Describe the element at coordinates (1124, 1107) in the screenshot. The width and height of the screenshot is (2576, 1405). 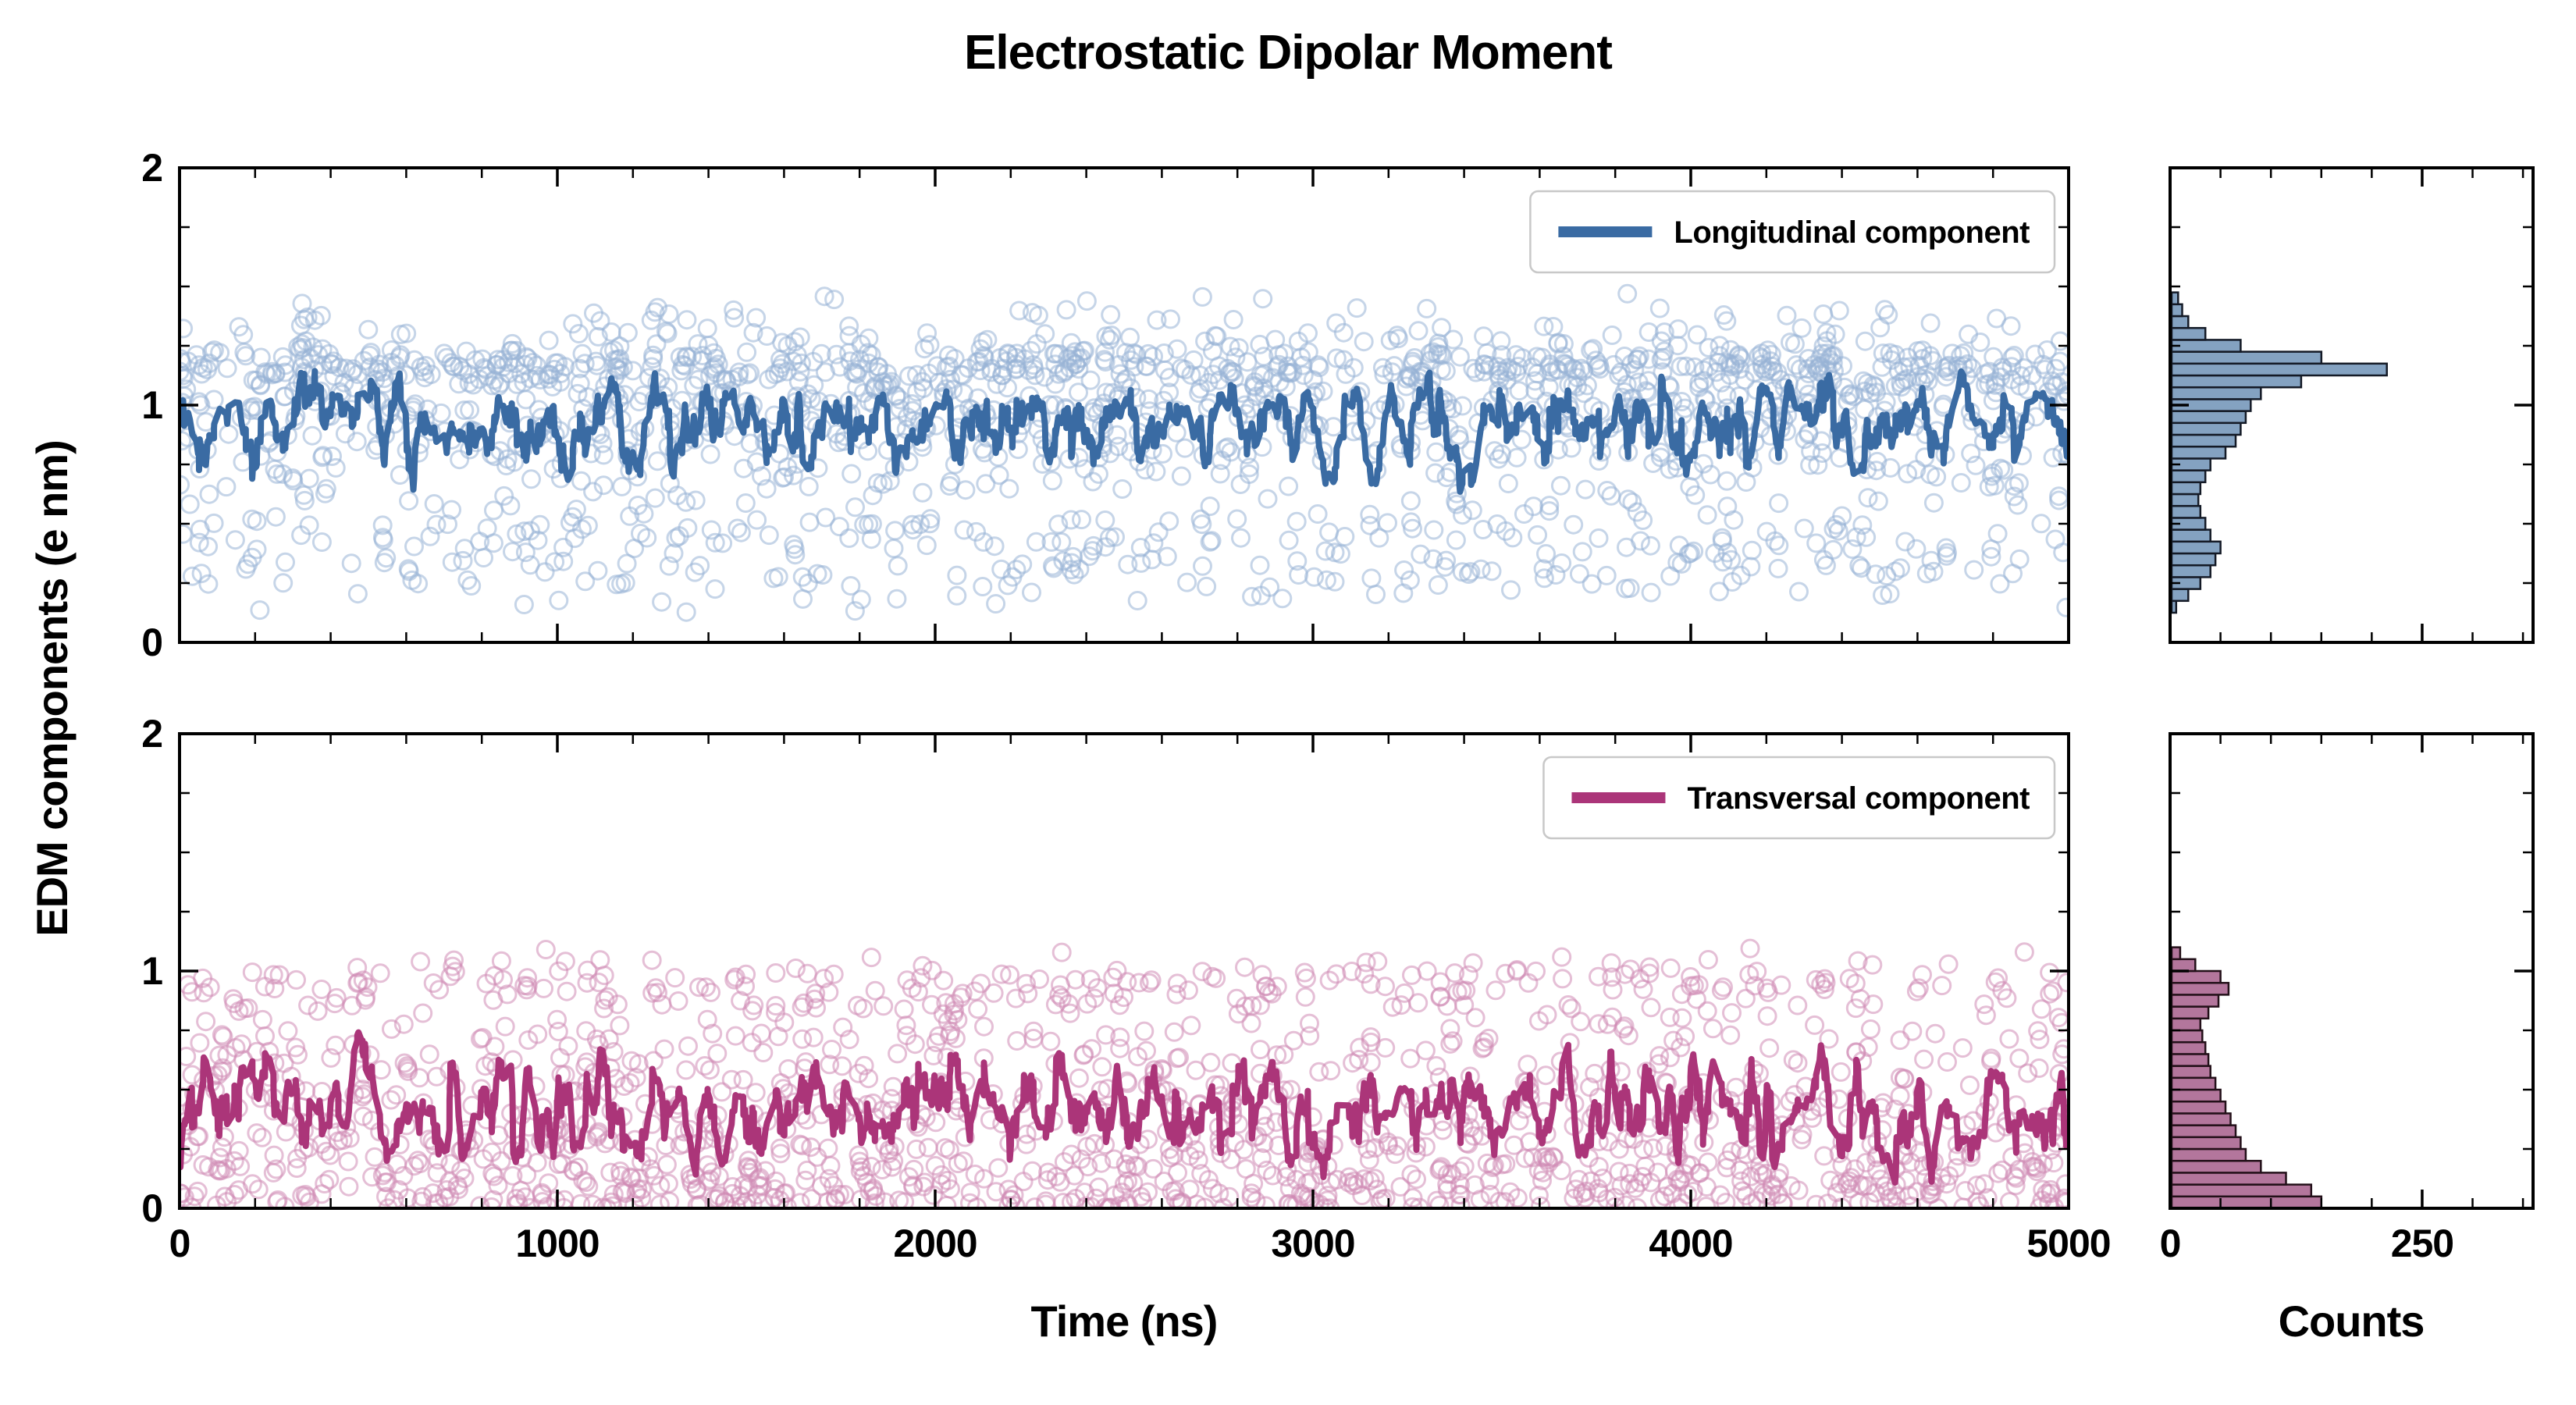
I see `average-line-transversal` at that location.